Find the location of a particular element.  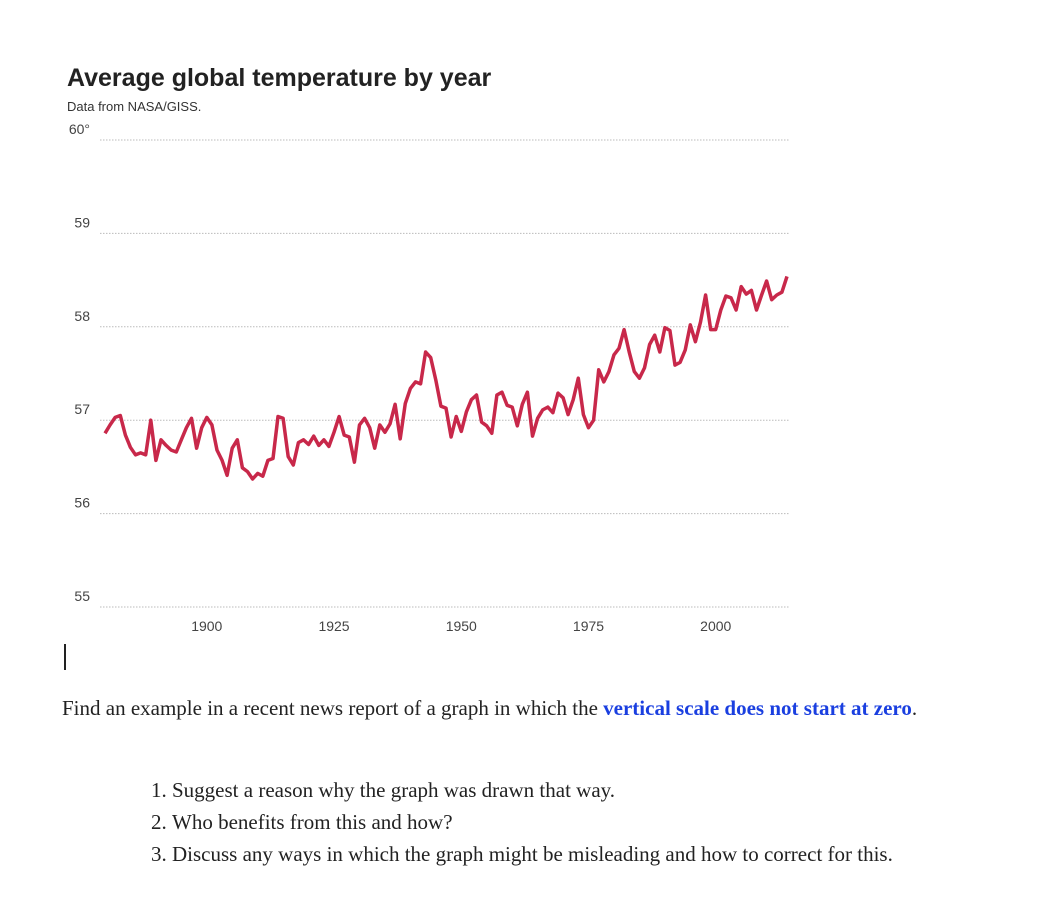

chart-title: Average global temperature by year is located at coordinates (279, 78).